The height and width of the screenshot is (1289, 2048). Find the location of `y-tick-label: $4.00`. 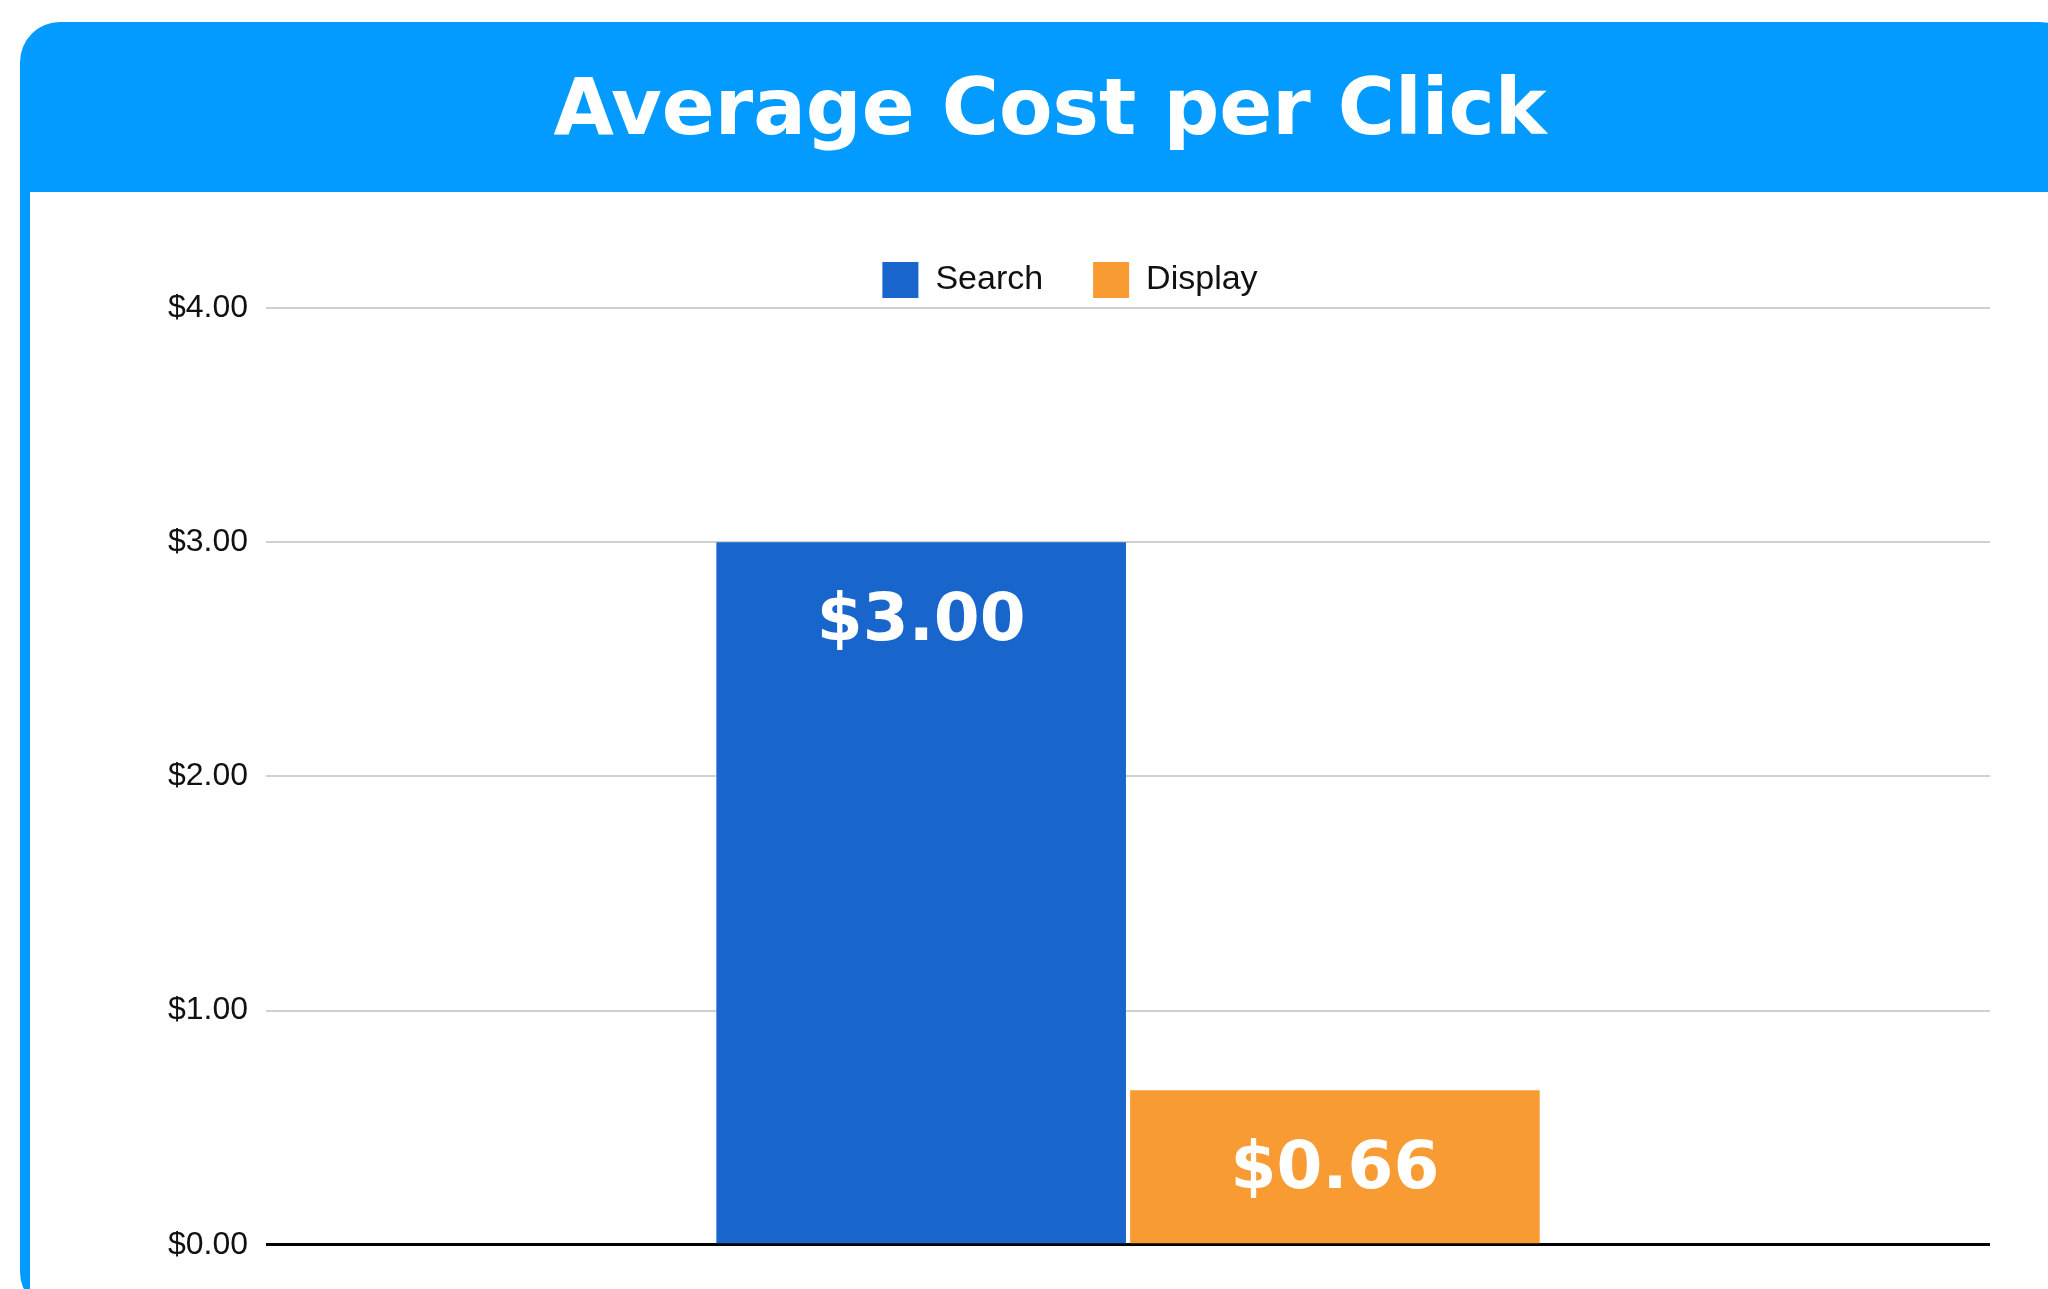

y-tick-label: $4.00 is located at coordinates (208, 305).